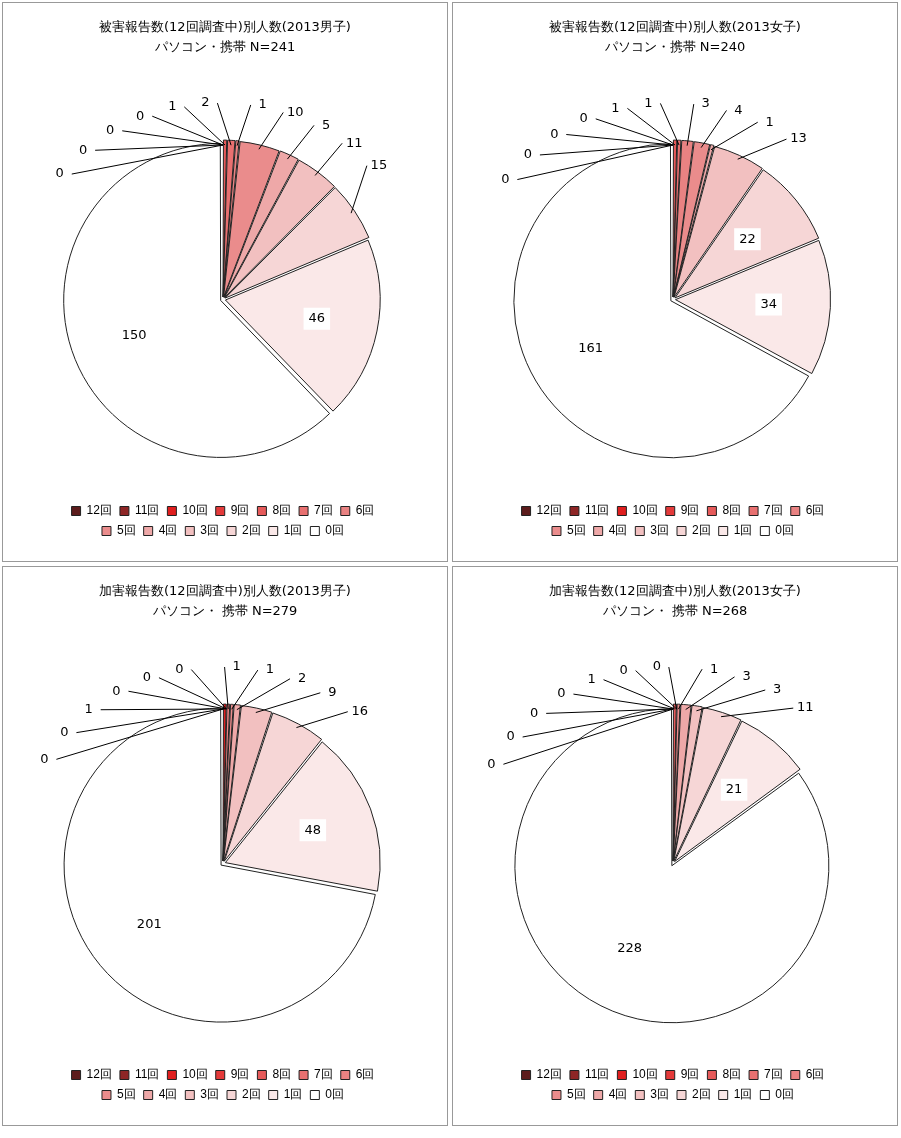 The image size is (901, 1138). Describe the element at coordinates (768, 303) in the screenshot. I see `data-label: 34` at that location.